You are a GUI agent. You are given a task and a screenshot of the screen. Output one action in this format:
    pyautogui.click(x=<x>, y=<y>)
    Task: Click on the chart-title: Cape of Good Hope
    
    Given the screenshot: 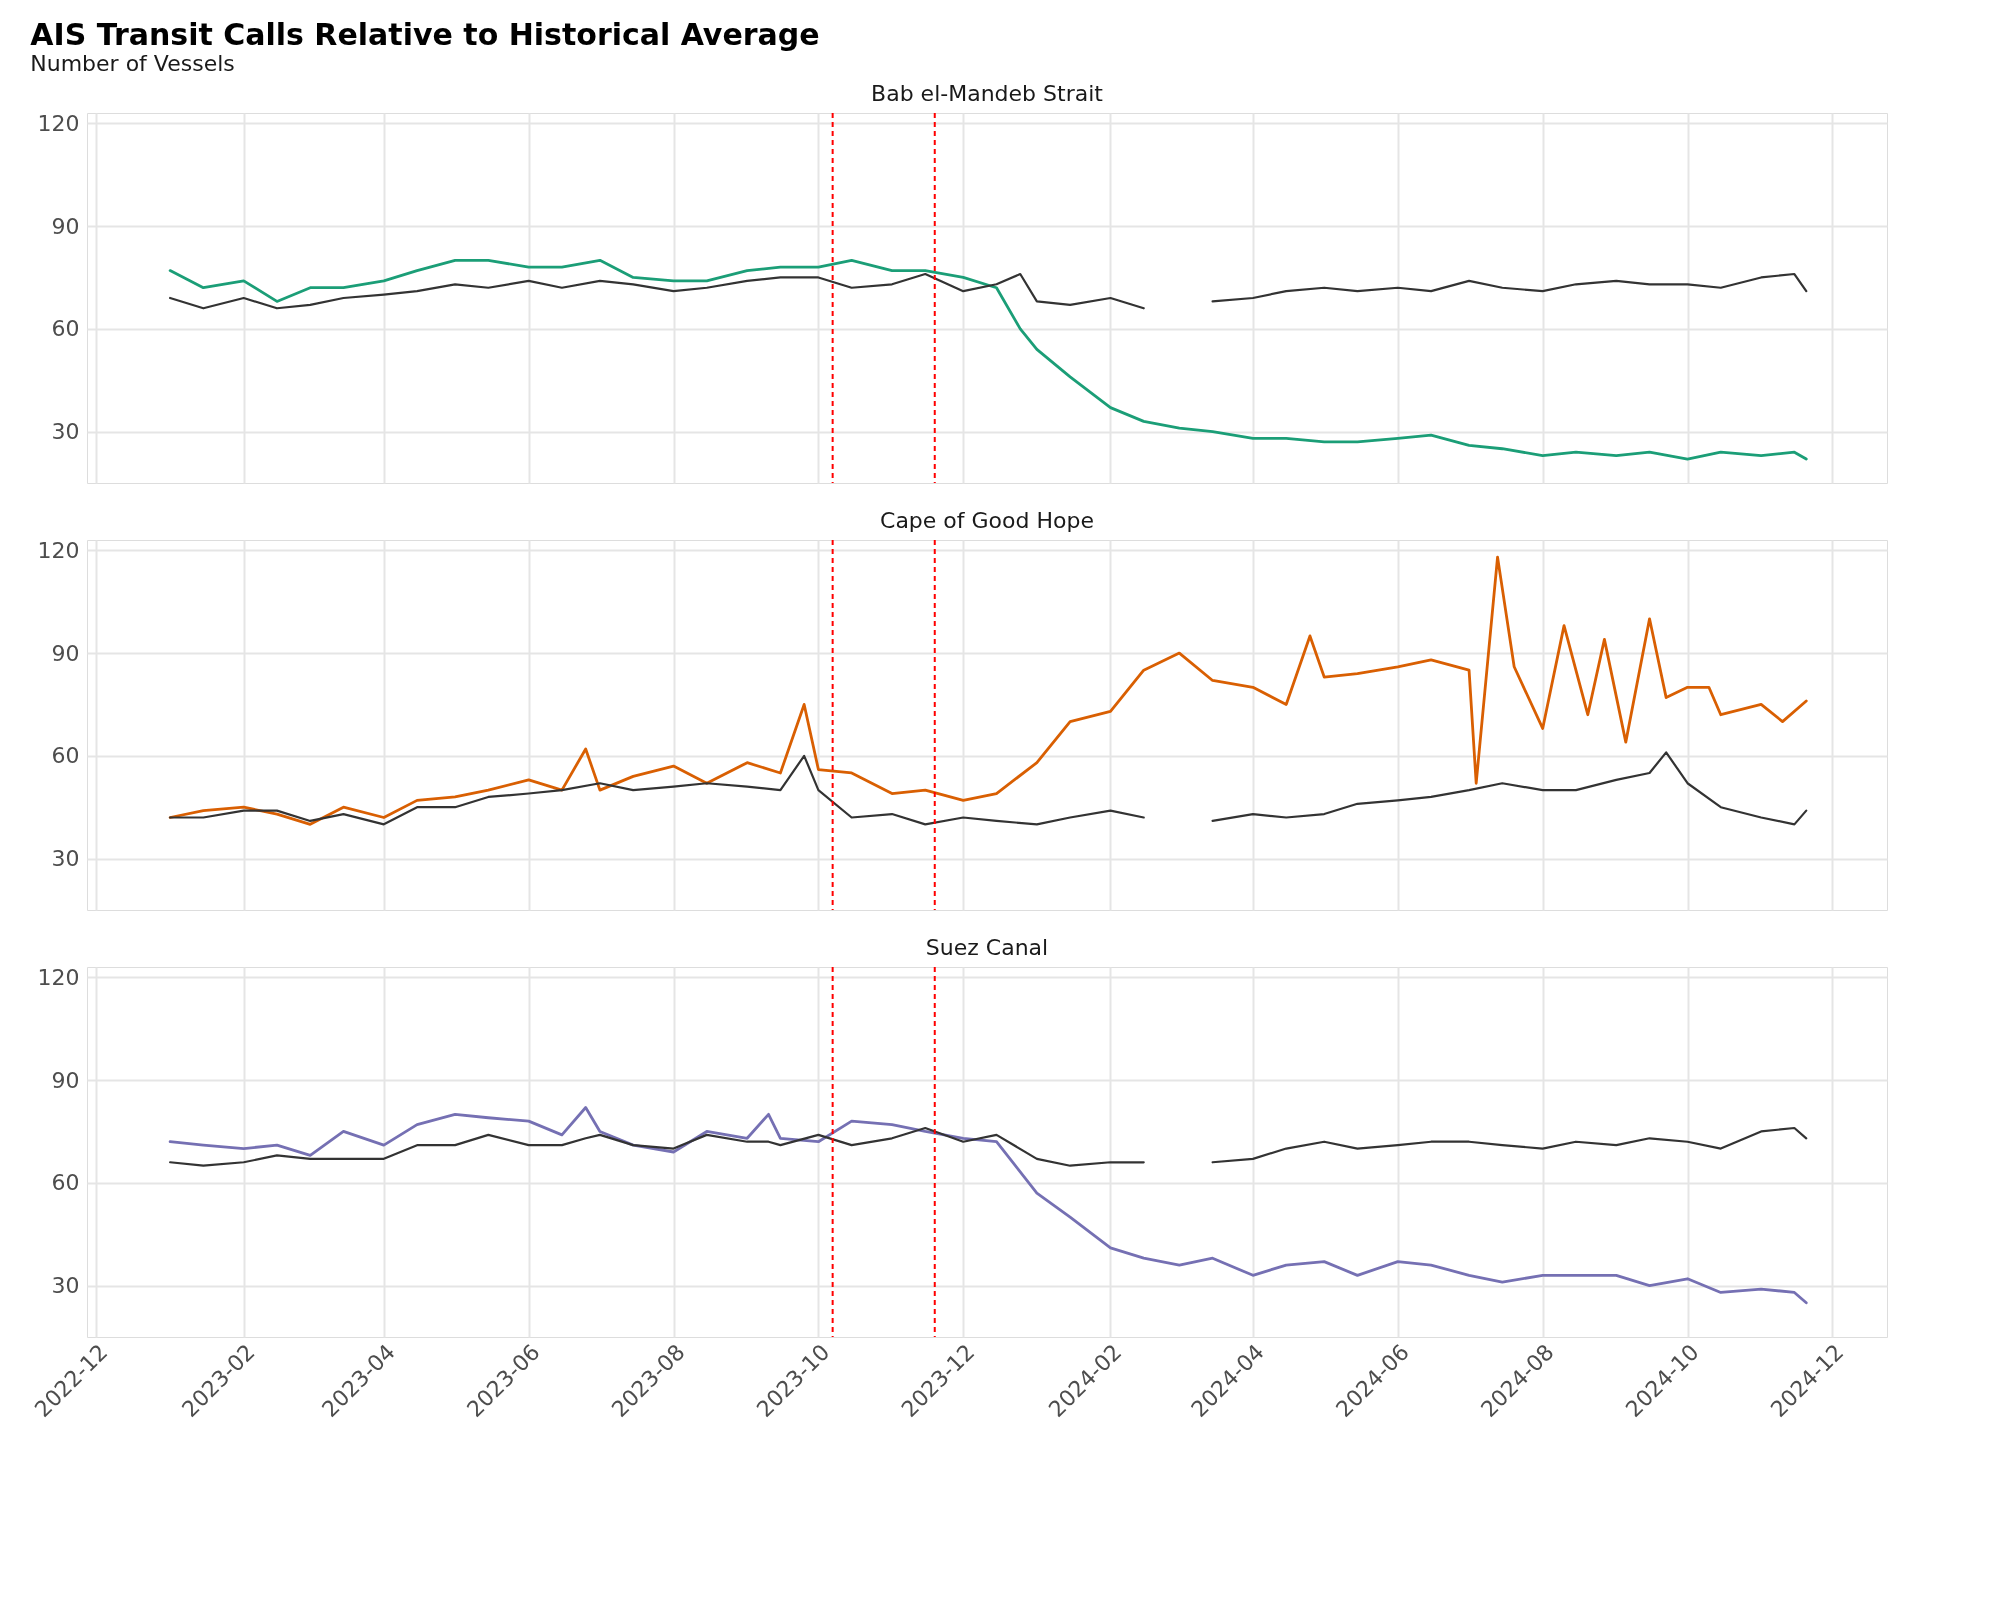 What is the action you would take?
    pyautogui.click(x=987, y=520)
    